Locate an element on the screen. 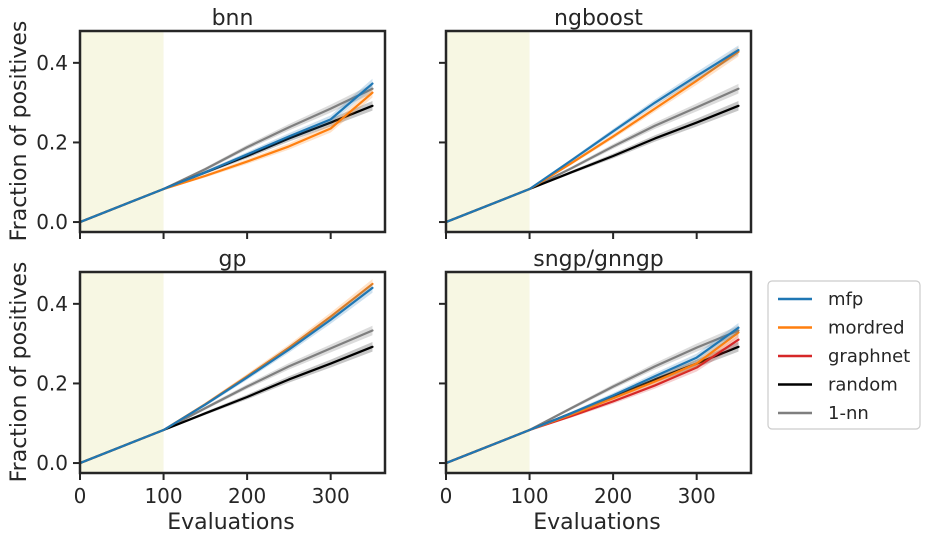 The height and width of the screenshot is (541, 928). legend-item-mordred: mordred is located at coordinates (841, 328).